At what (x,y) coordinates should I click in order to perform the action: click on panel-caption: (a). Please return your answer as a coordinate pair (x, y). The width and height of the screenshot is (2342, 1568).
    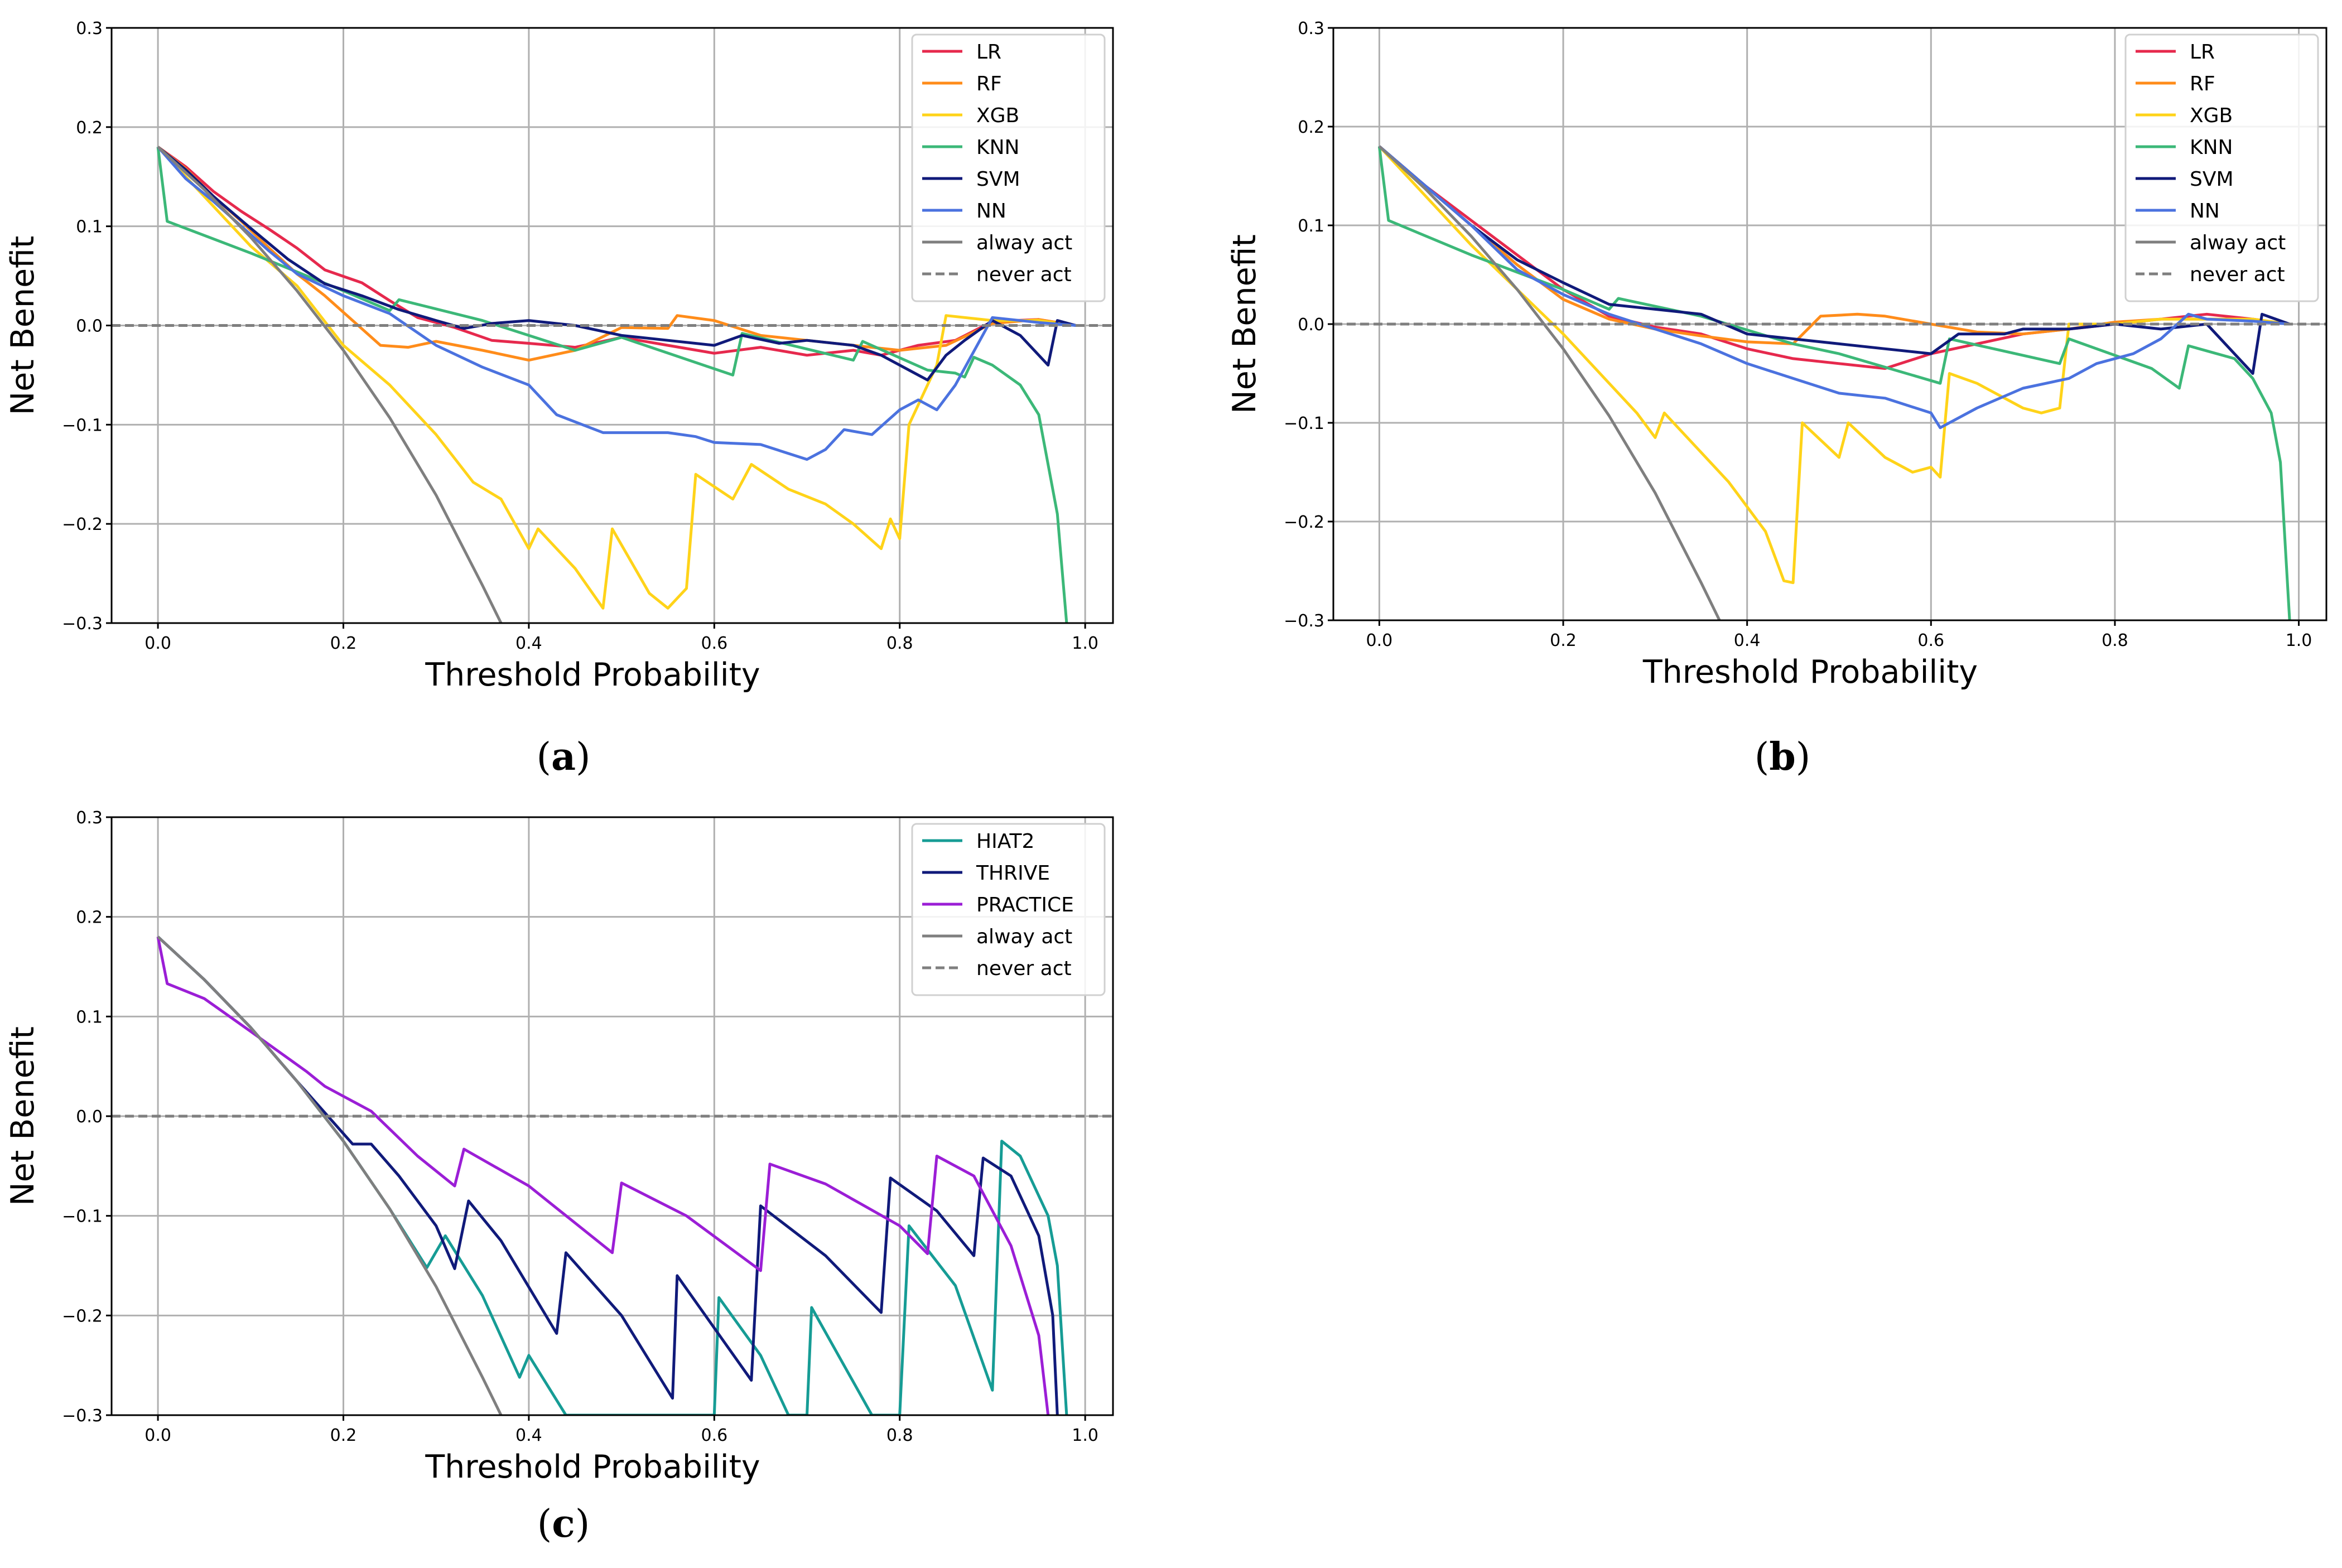
    Looking at the image, I should click on (563, 757).